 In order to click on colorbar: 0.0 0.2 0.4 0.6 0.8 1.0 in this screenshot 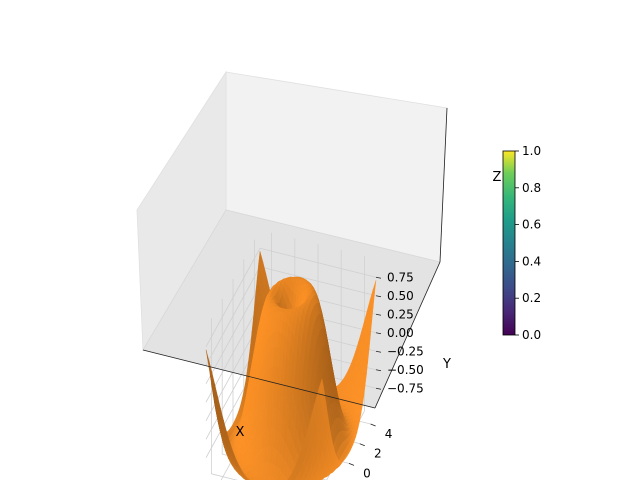, I will do `click(521, 243)`.